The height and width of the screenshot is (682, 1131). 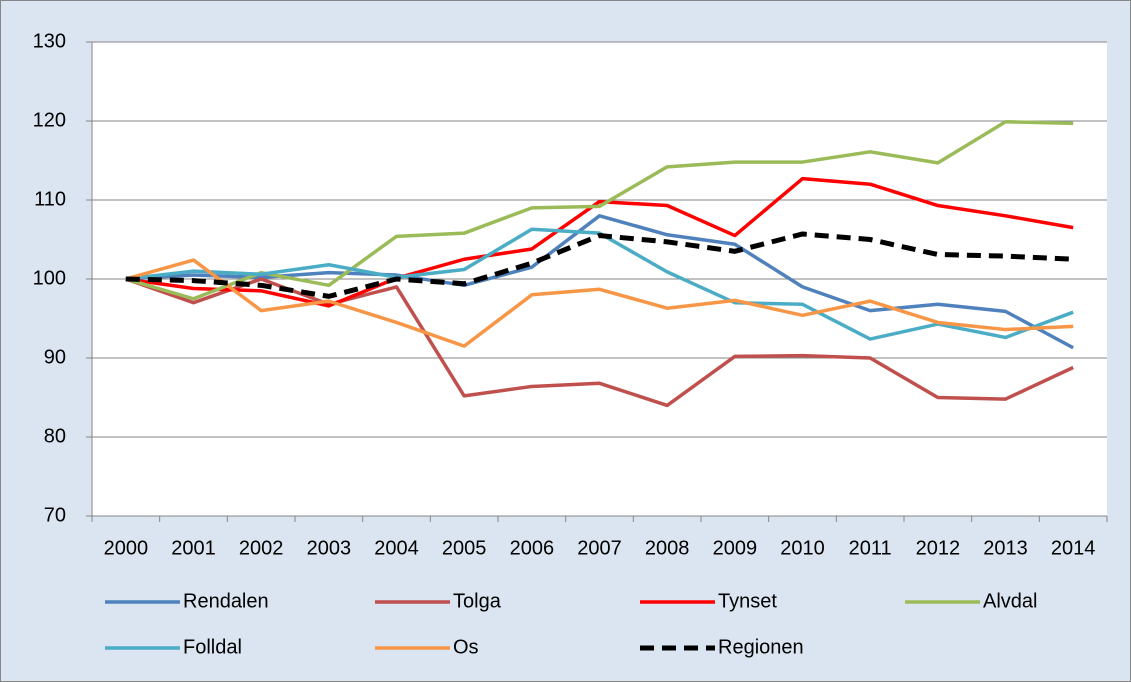 I want to click on x-tick-label: 2010, so click(x=802, y=548).